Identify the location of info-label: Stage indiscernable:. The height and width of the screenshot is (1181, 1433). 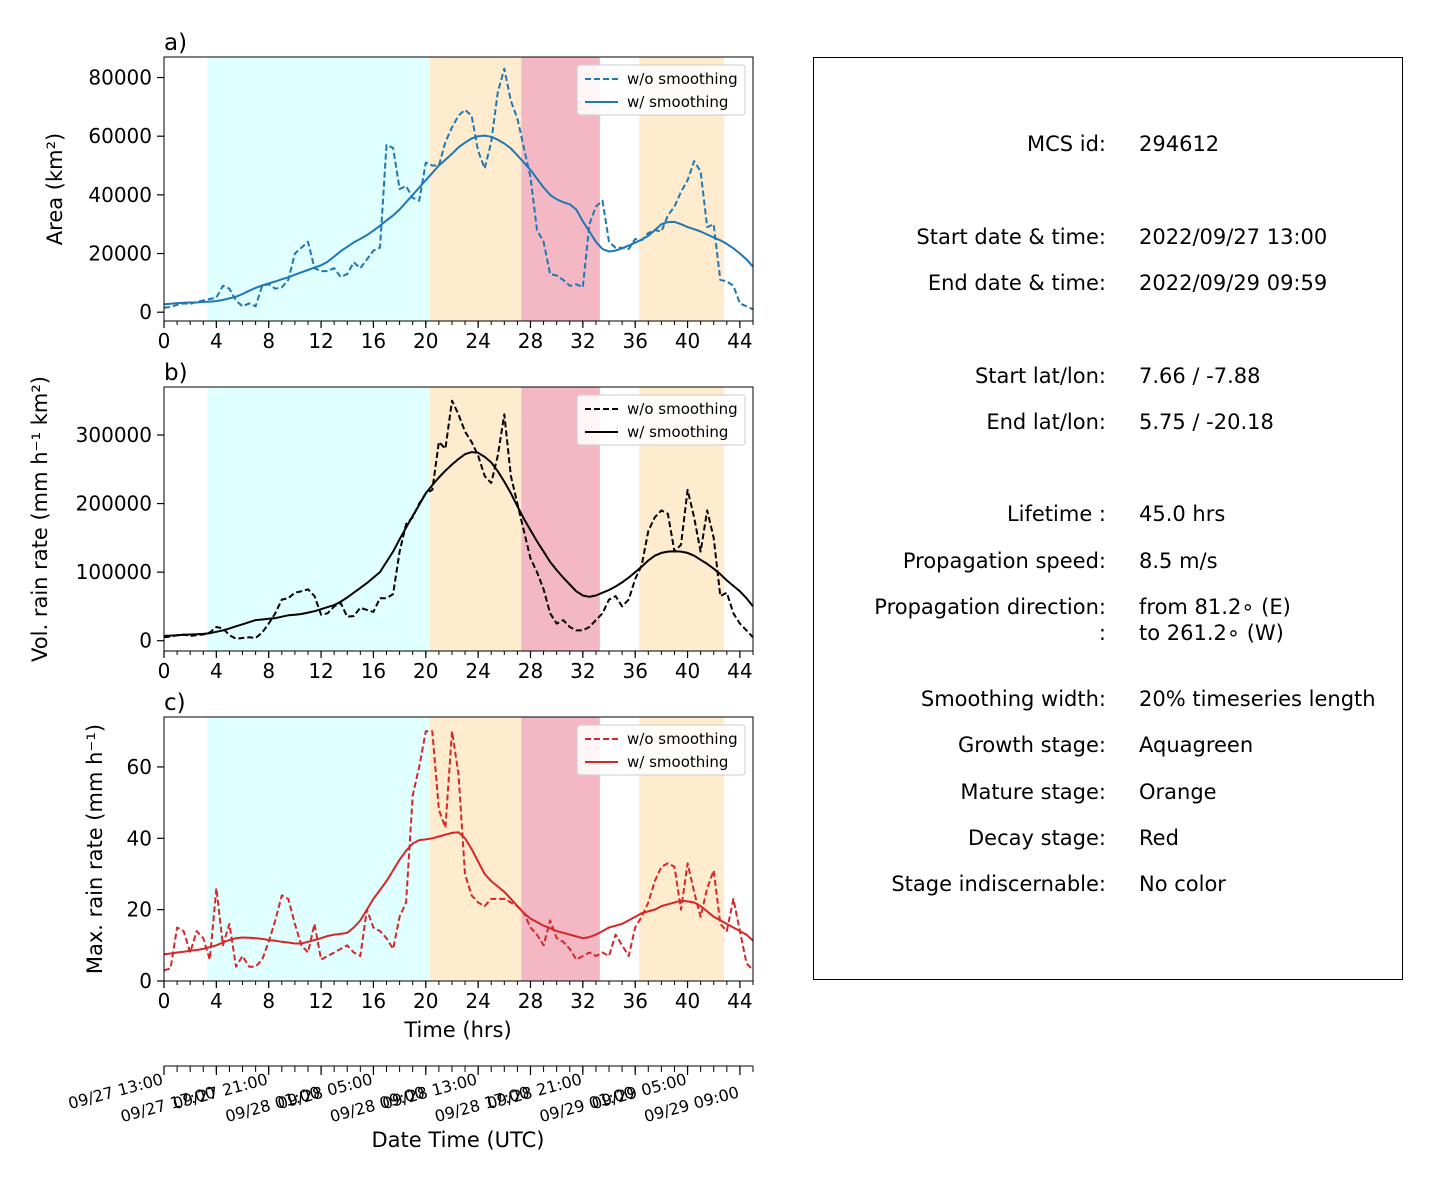
(998, 884).